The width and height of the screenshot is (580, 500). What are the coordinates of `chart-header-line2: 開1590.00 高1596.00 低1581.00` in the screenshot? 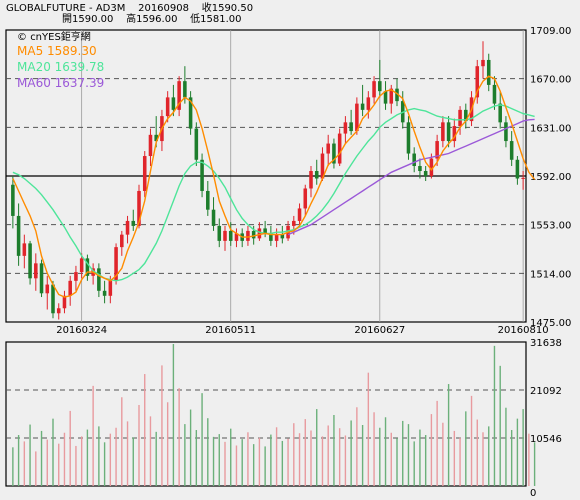 It's located at (152, 19).